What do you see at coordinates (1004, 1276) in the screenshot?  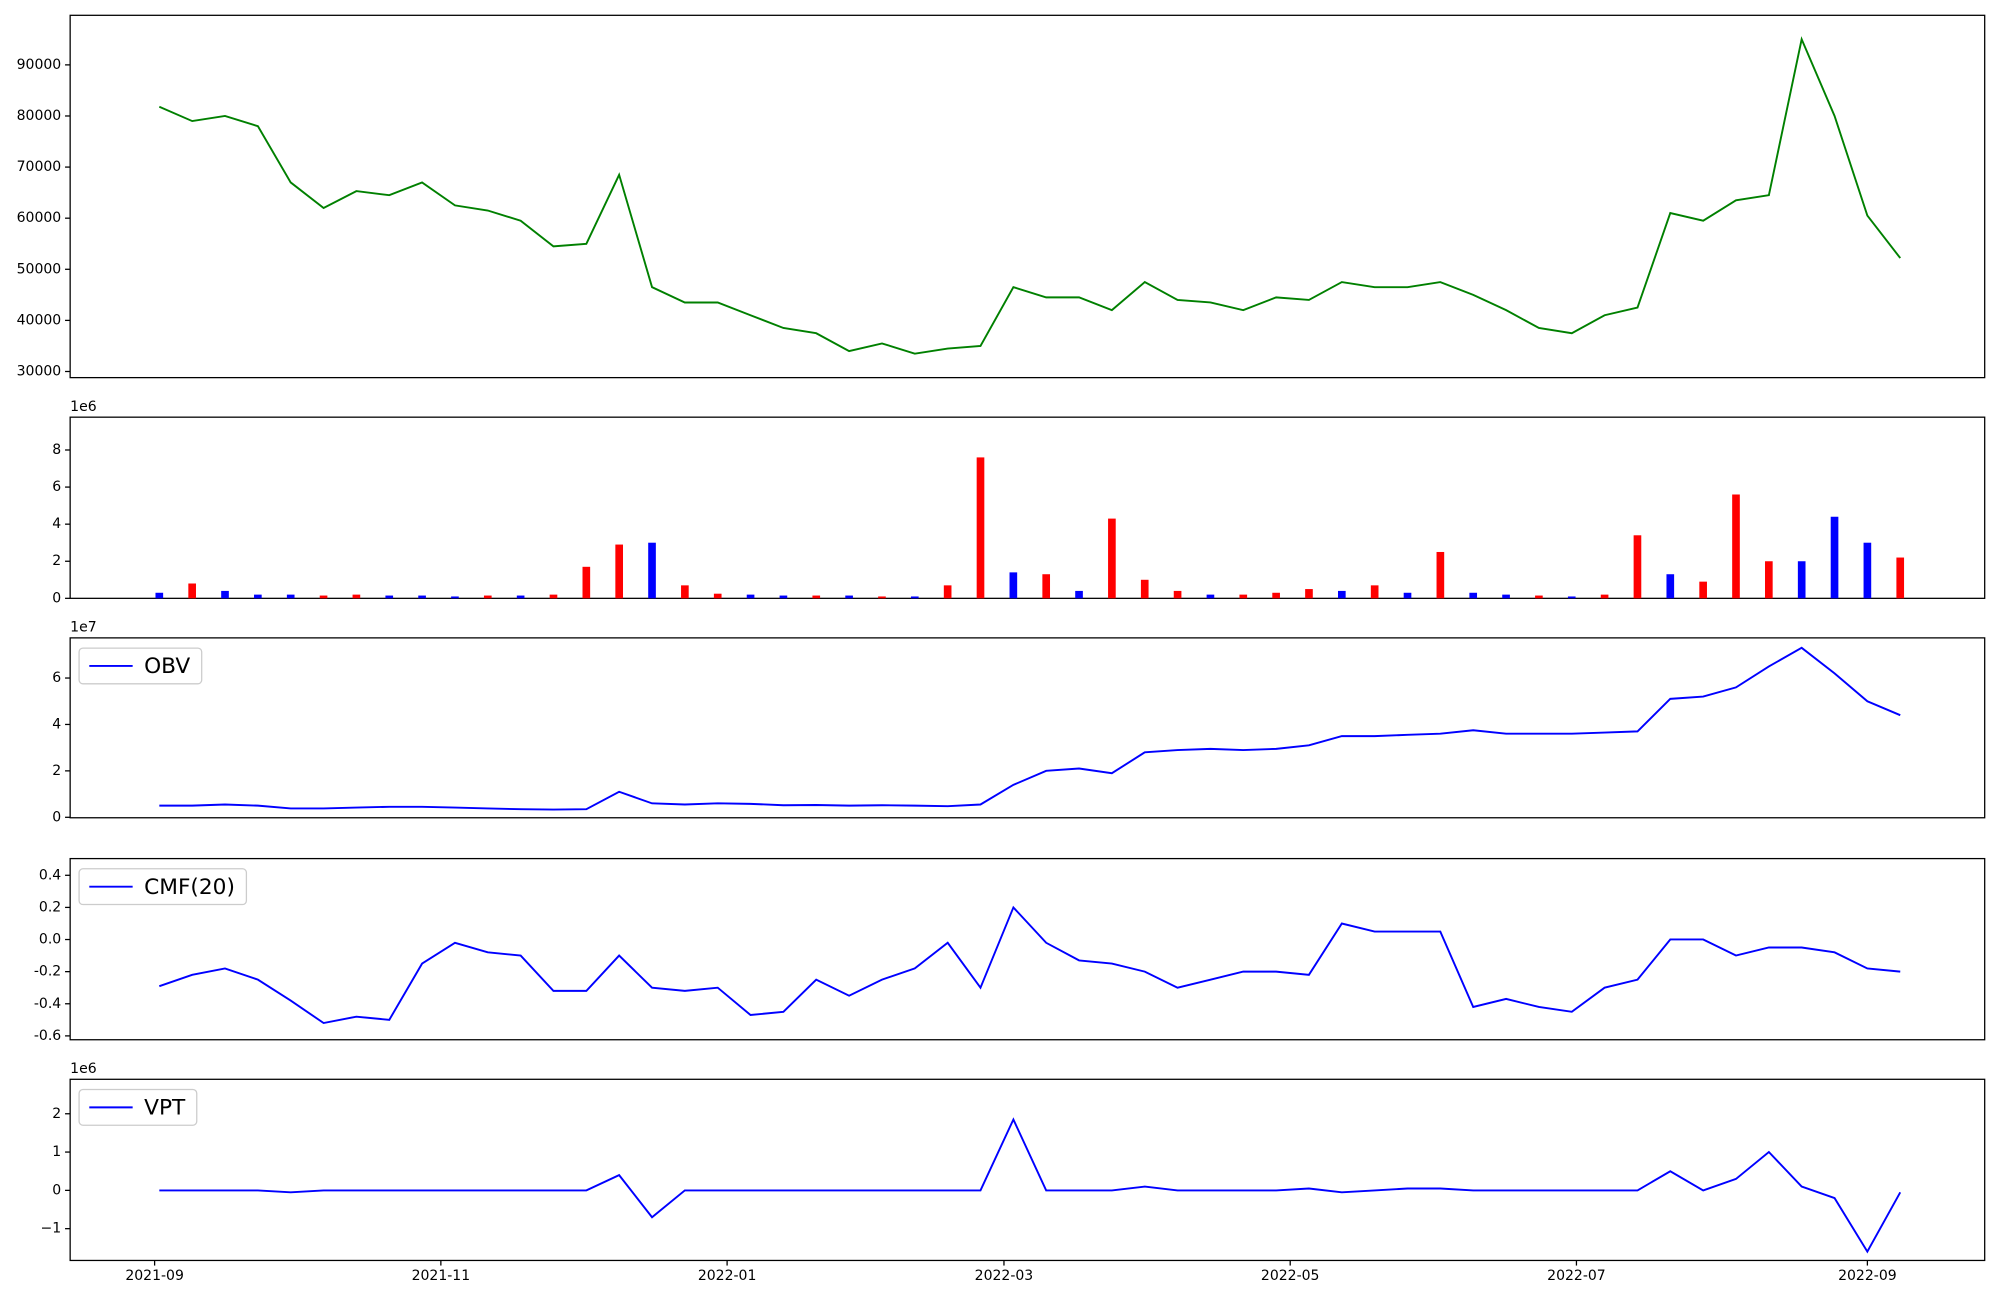 I see `x-tick-label: 2022-03` at bounding box center [1004, 1276].